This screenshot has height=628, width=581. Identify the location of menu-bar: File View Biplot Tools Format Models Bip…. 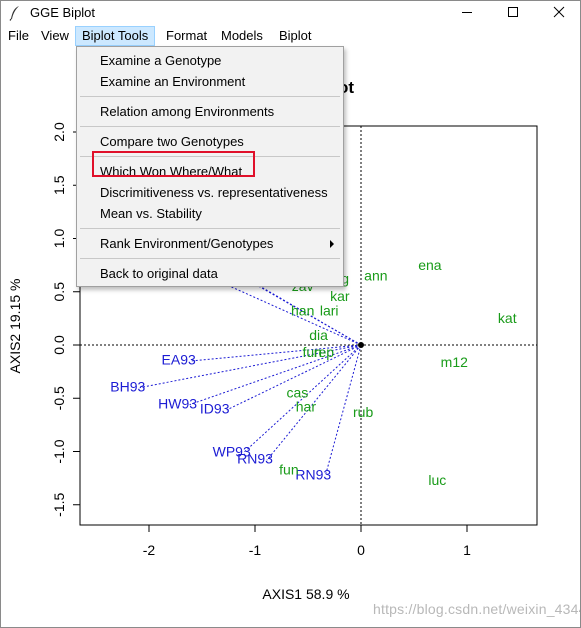
(290, 36).